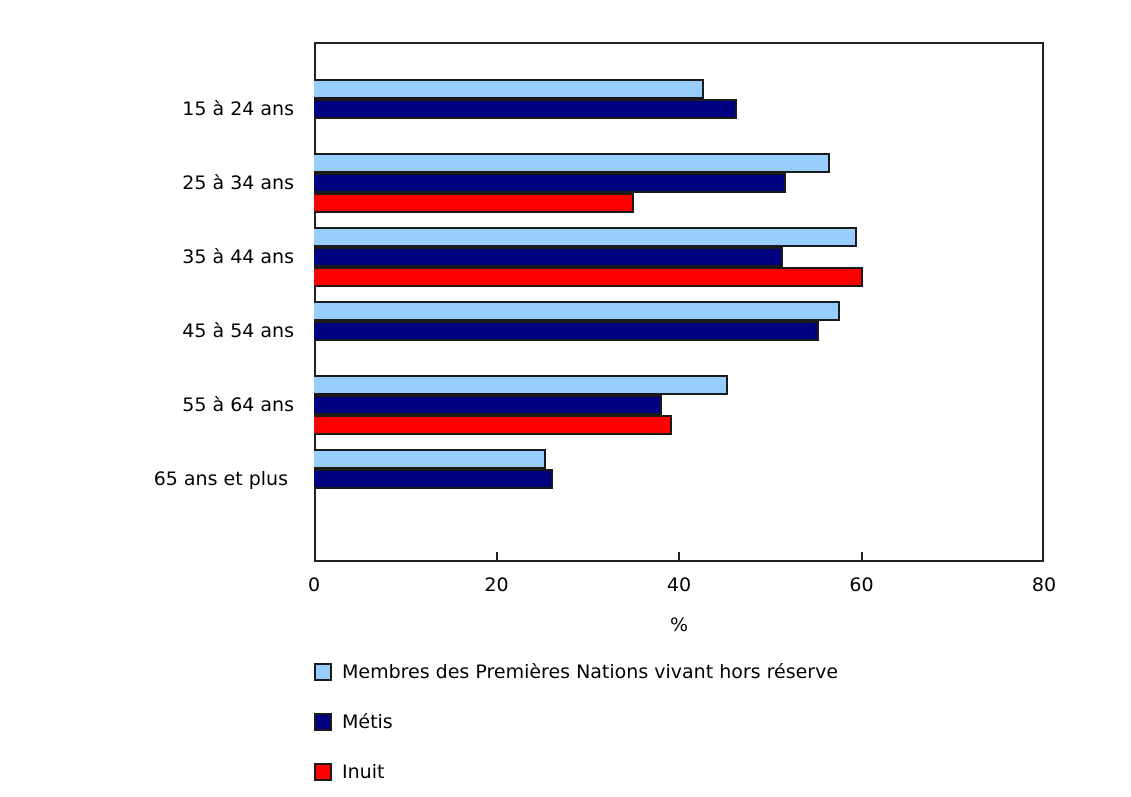  Describe the element at coordinates (238, 405) in the screenshot. I see `category-label: 55 à 64 ans` at that location.